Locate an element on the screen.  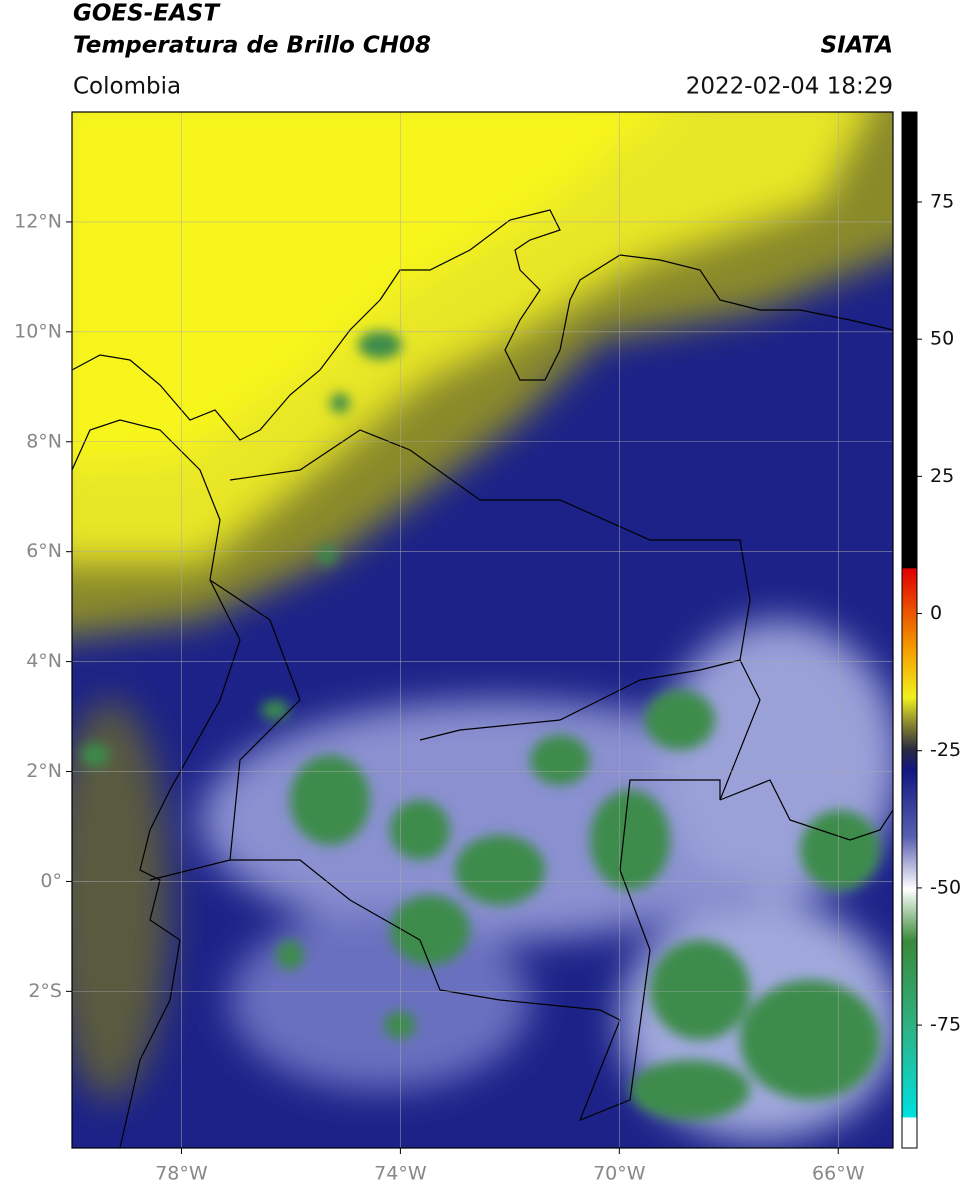
source: SIATA is located at coordinates (857, 46).